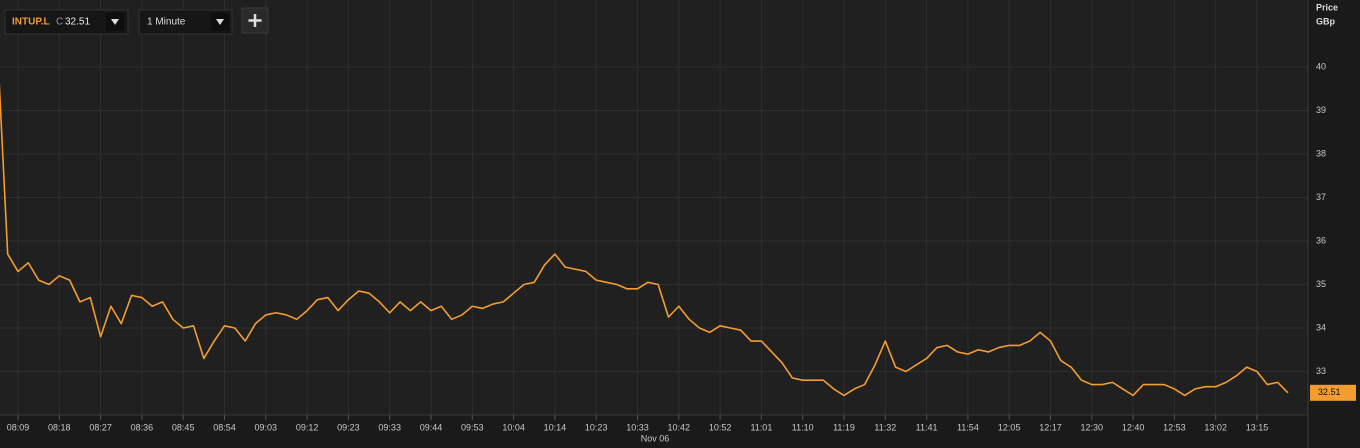 This screenshot has height=448, width=1360. What do you see at coordinates (59, 427) in the screenshot?
I see `x-tick-label: 08:18` at bounding box center [59, 427].